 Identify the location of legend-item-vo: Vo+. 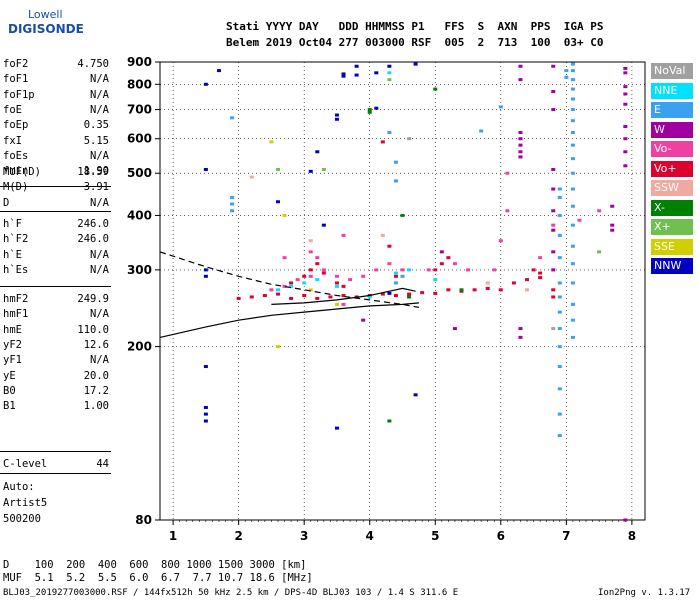
(672, 168).